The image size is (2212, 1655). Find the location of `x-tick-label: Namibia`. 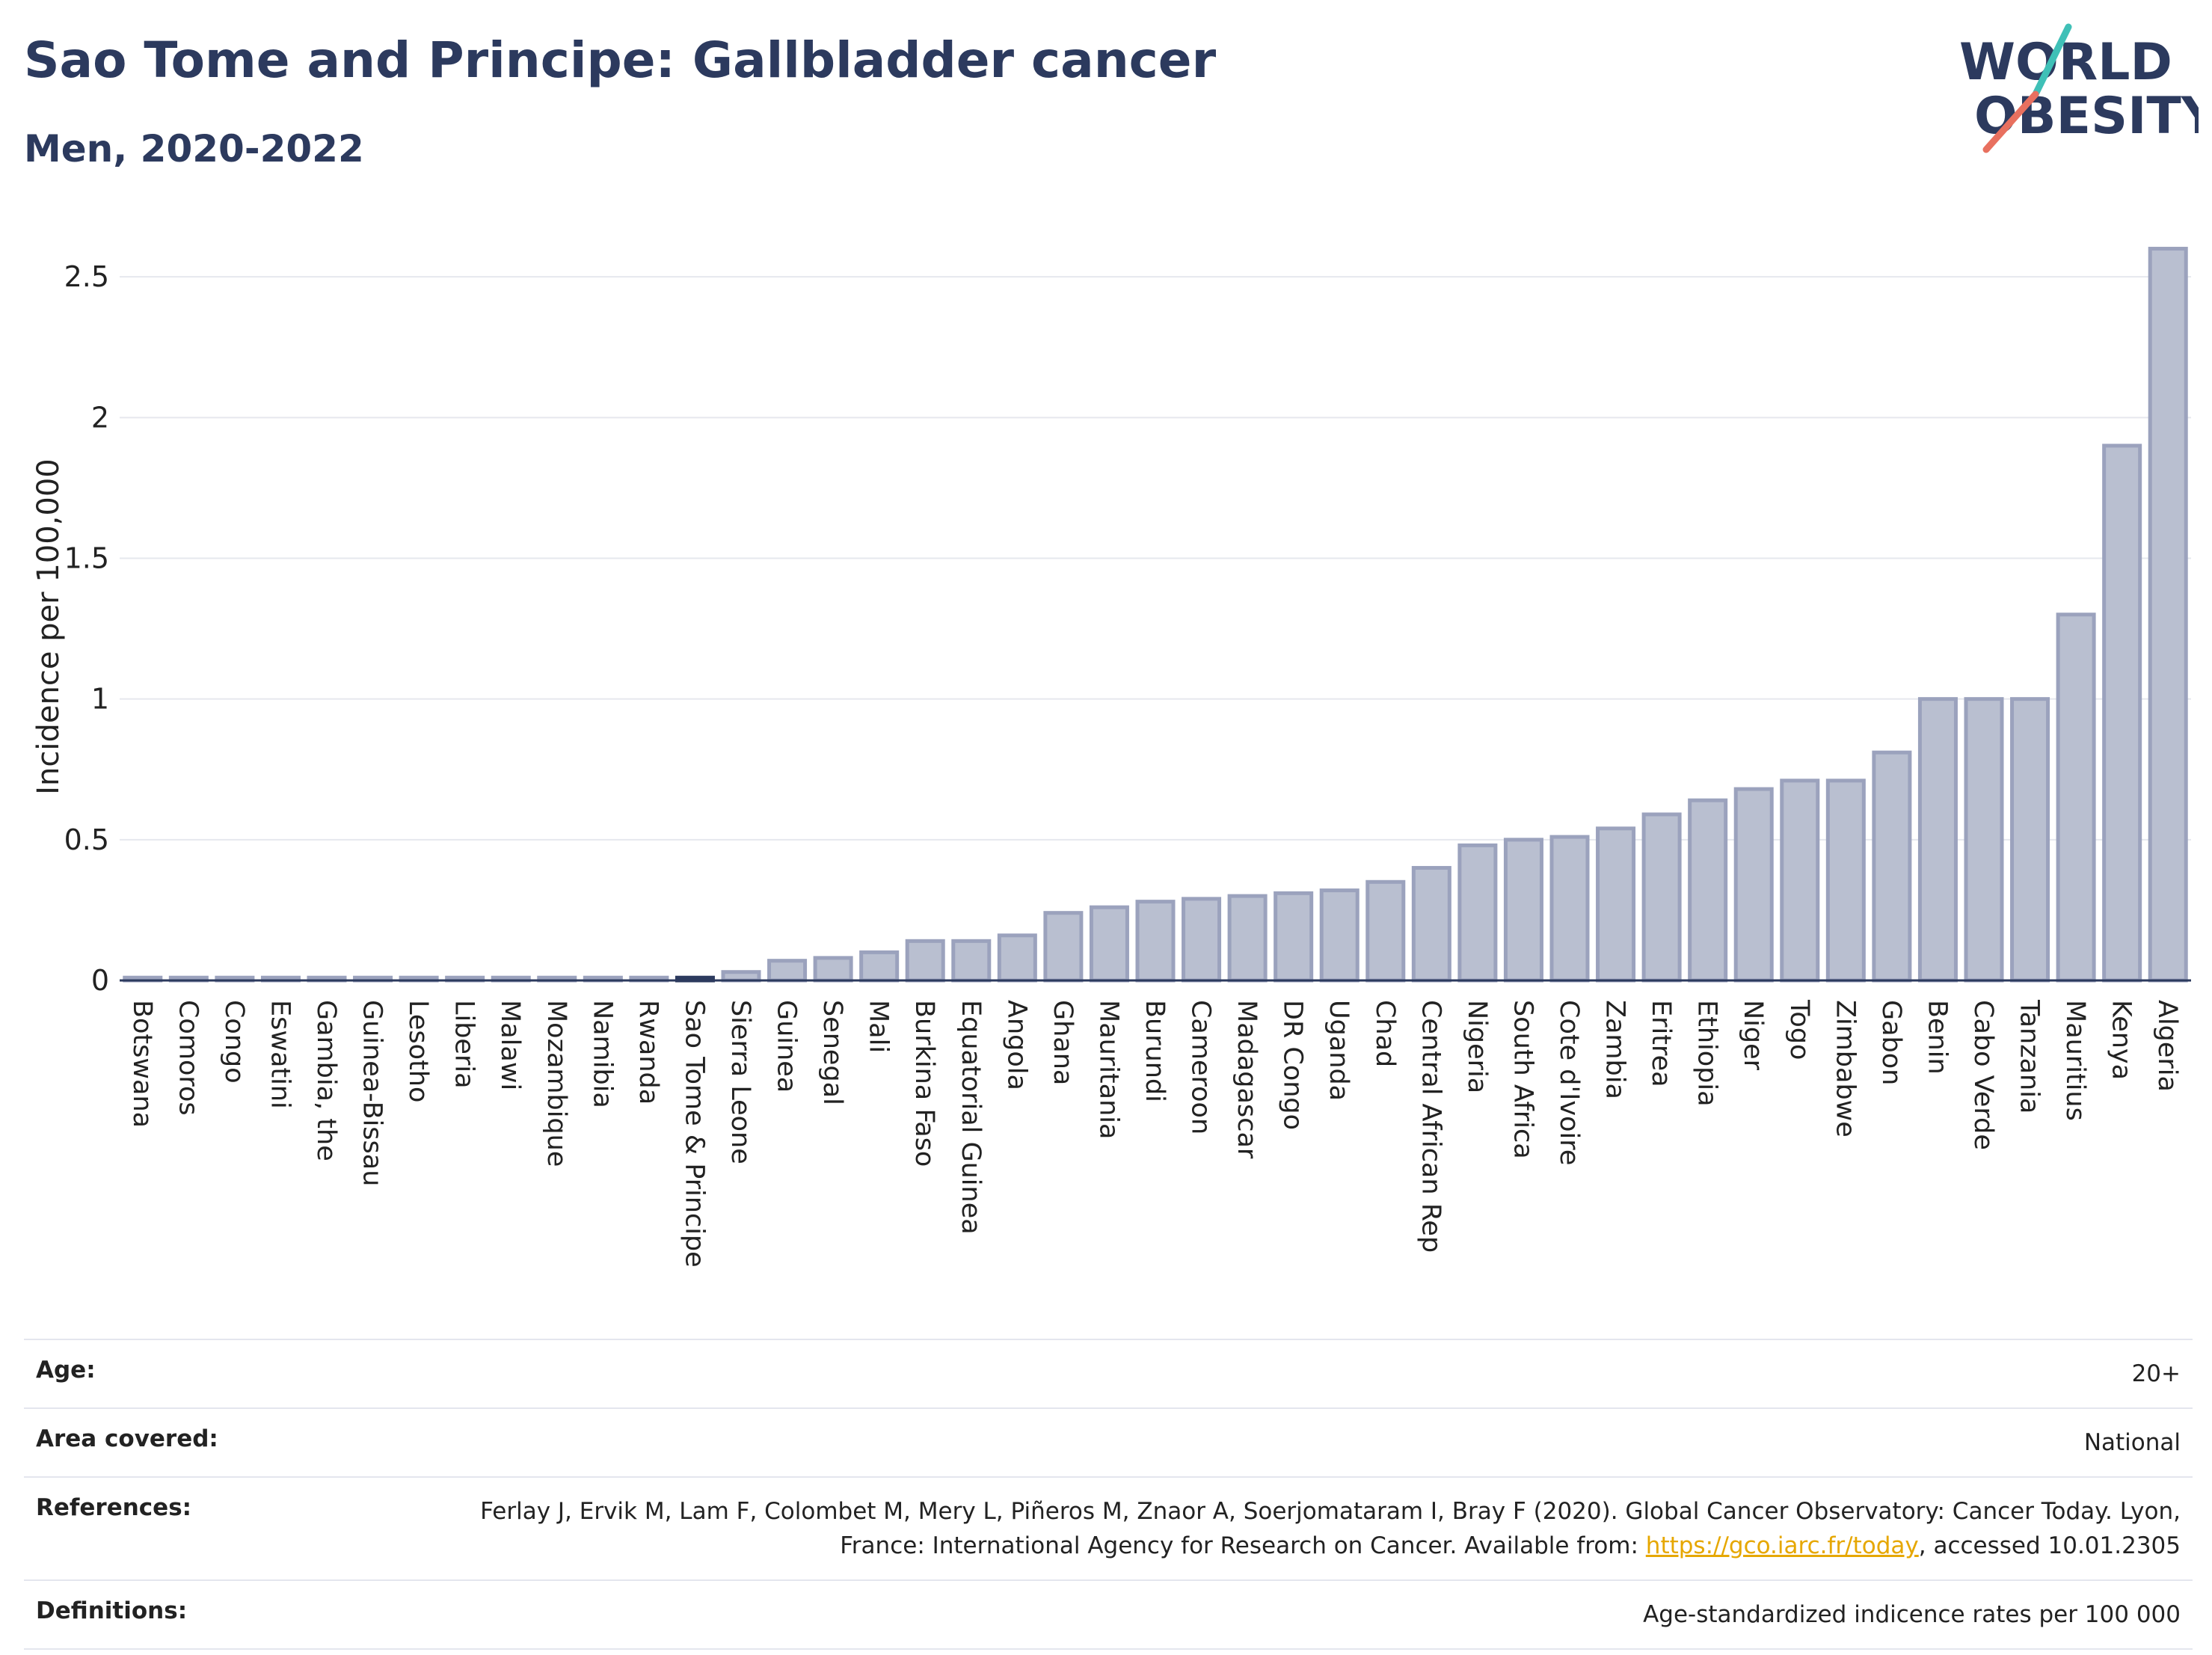

x-tick-label: Namibia is located at coordinates (602, 1054).